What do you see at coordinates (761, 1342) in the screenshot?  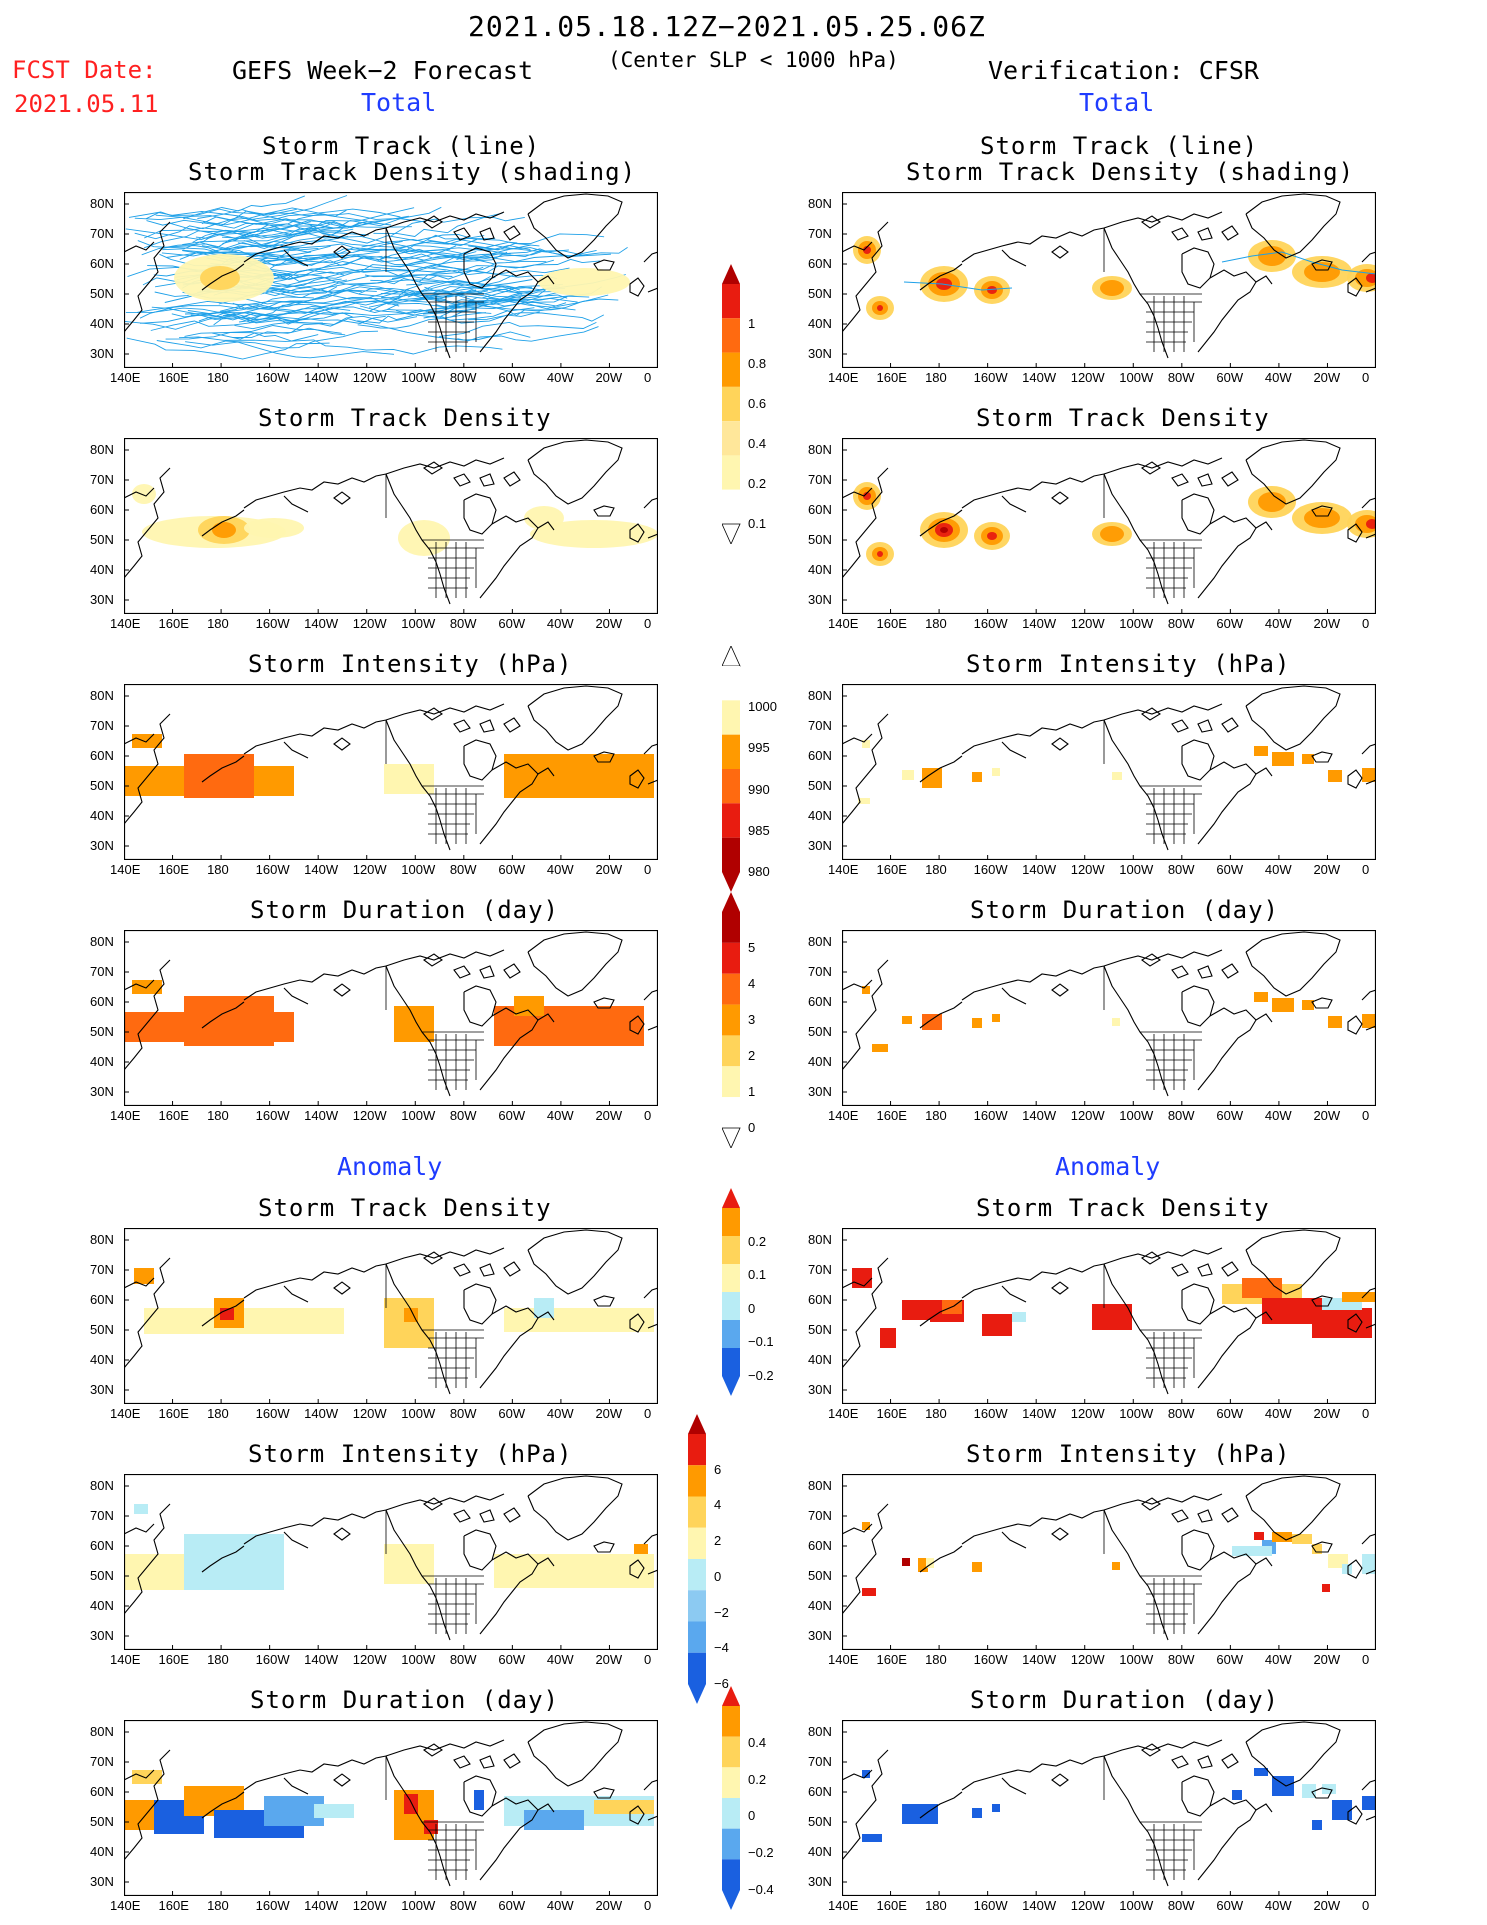 I see `colorbar-tick-label: −0.1` at bounding box center [761, 1342].